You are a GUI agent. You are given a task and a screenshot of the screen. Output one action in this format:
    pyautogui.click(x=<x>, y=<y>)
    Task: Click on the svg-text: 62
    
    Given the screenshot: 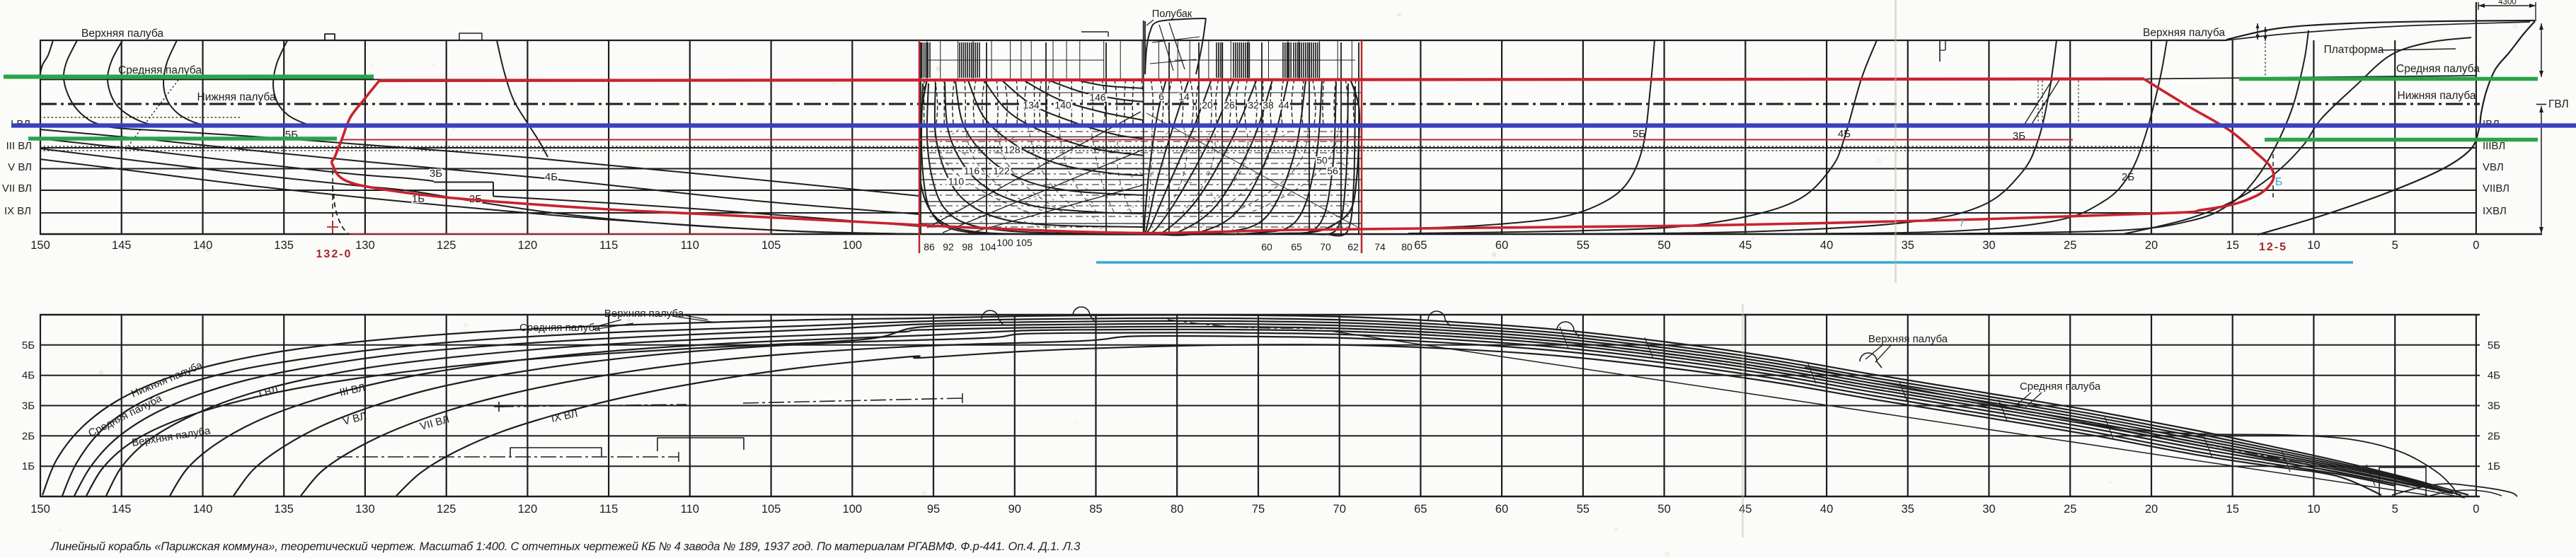 What is the action you would take?
    pyautogui.click(x=1353, y=247)
    